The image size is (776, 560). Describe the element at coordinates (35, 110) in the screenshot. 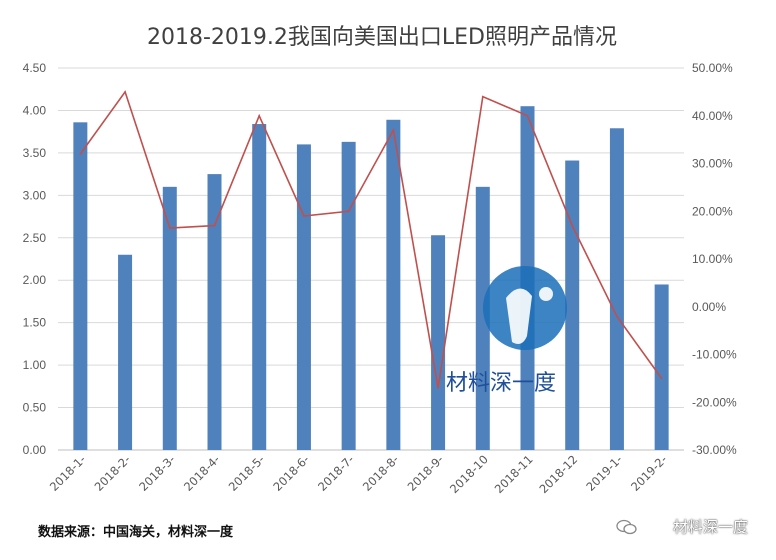

I see `left-tick-label: 4.00` at that location.